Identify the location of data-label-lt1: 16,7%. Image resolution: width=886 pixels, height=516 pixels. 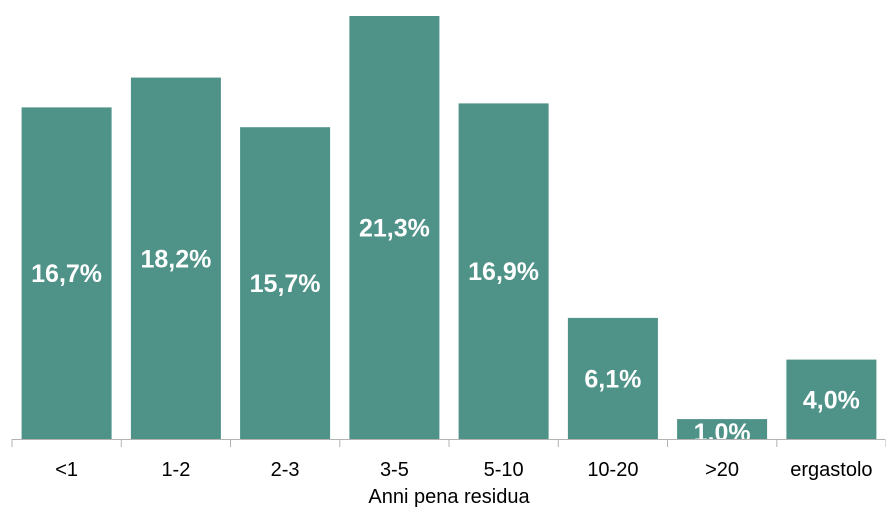
(66, 274).